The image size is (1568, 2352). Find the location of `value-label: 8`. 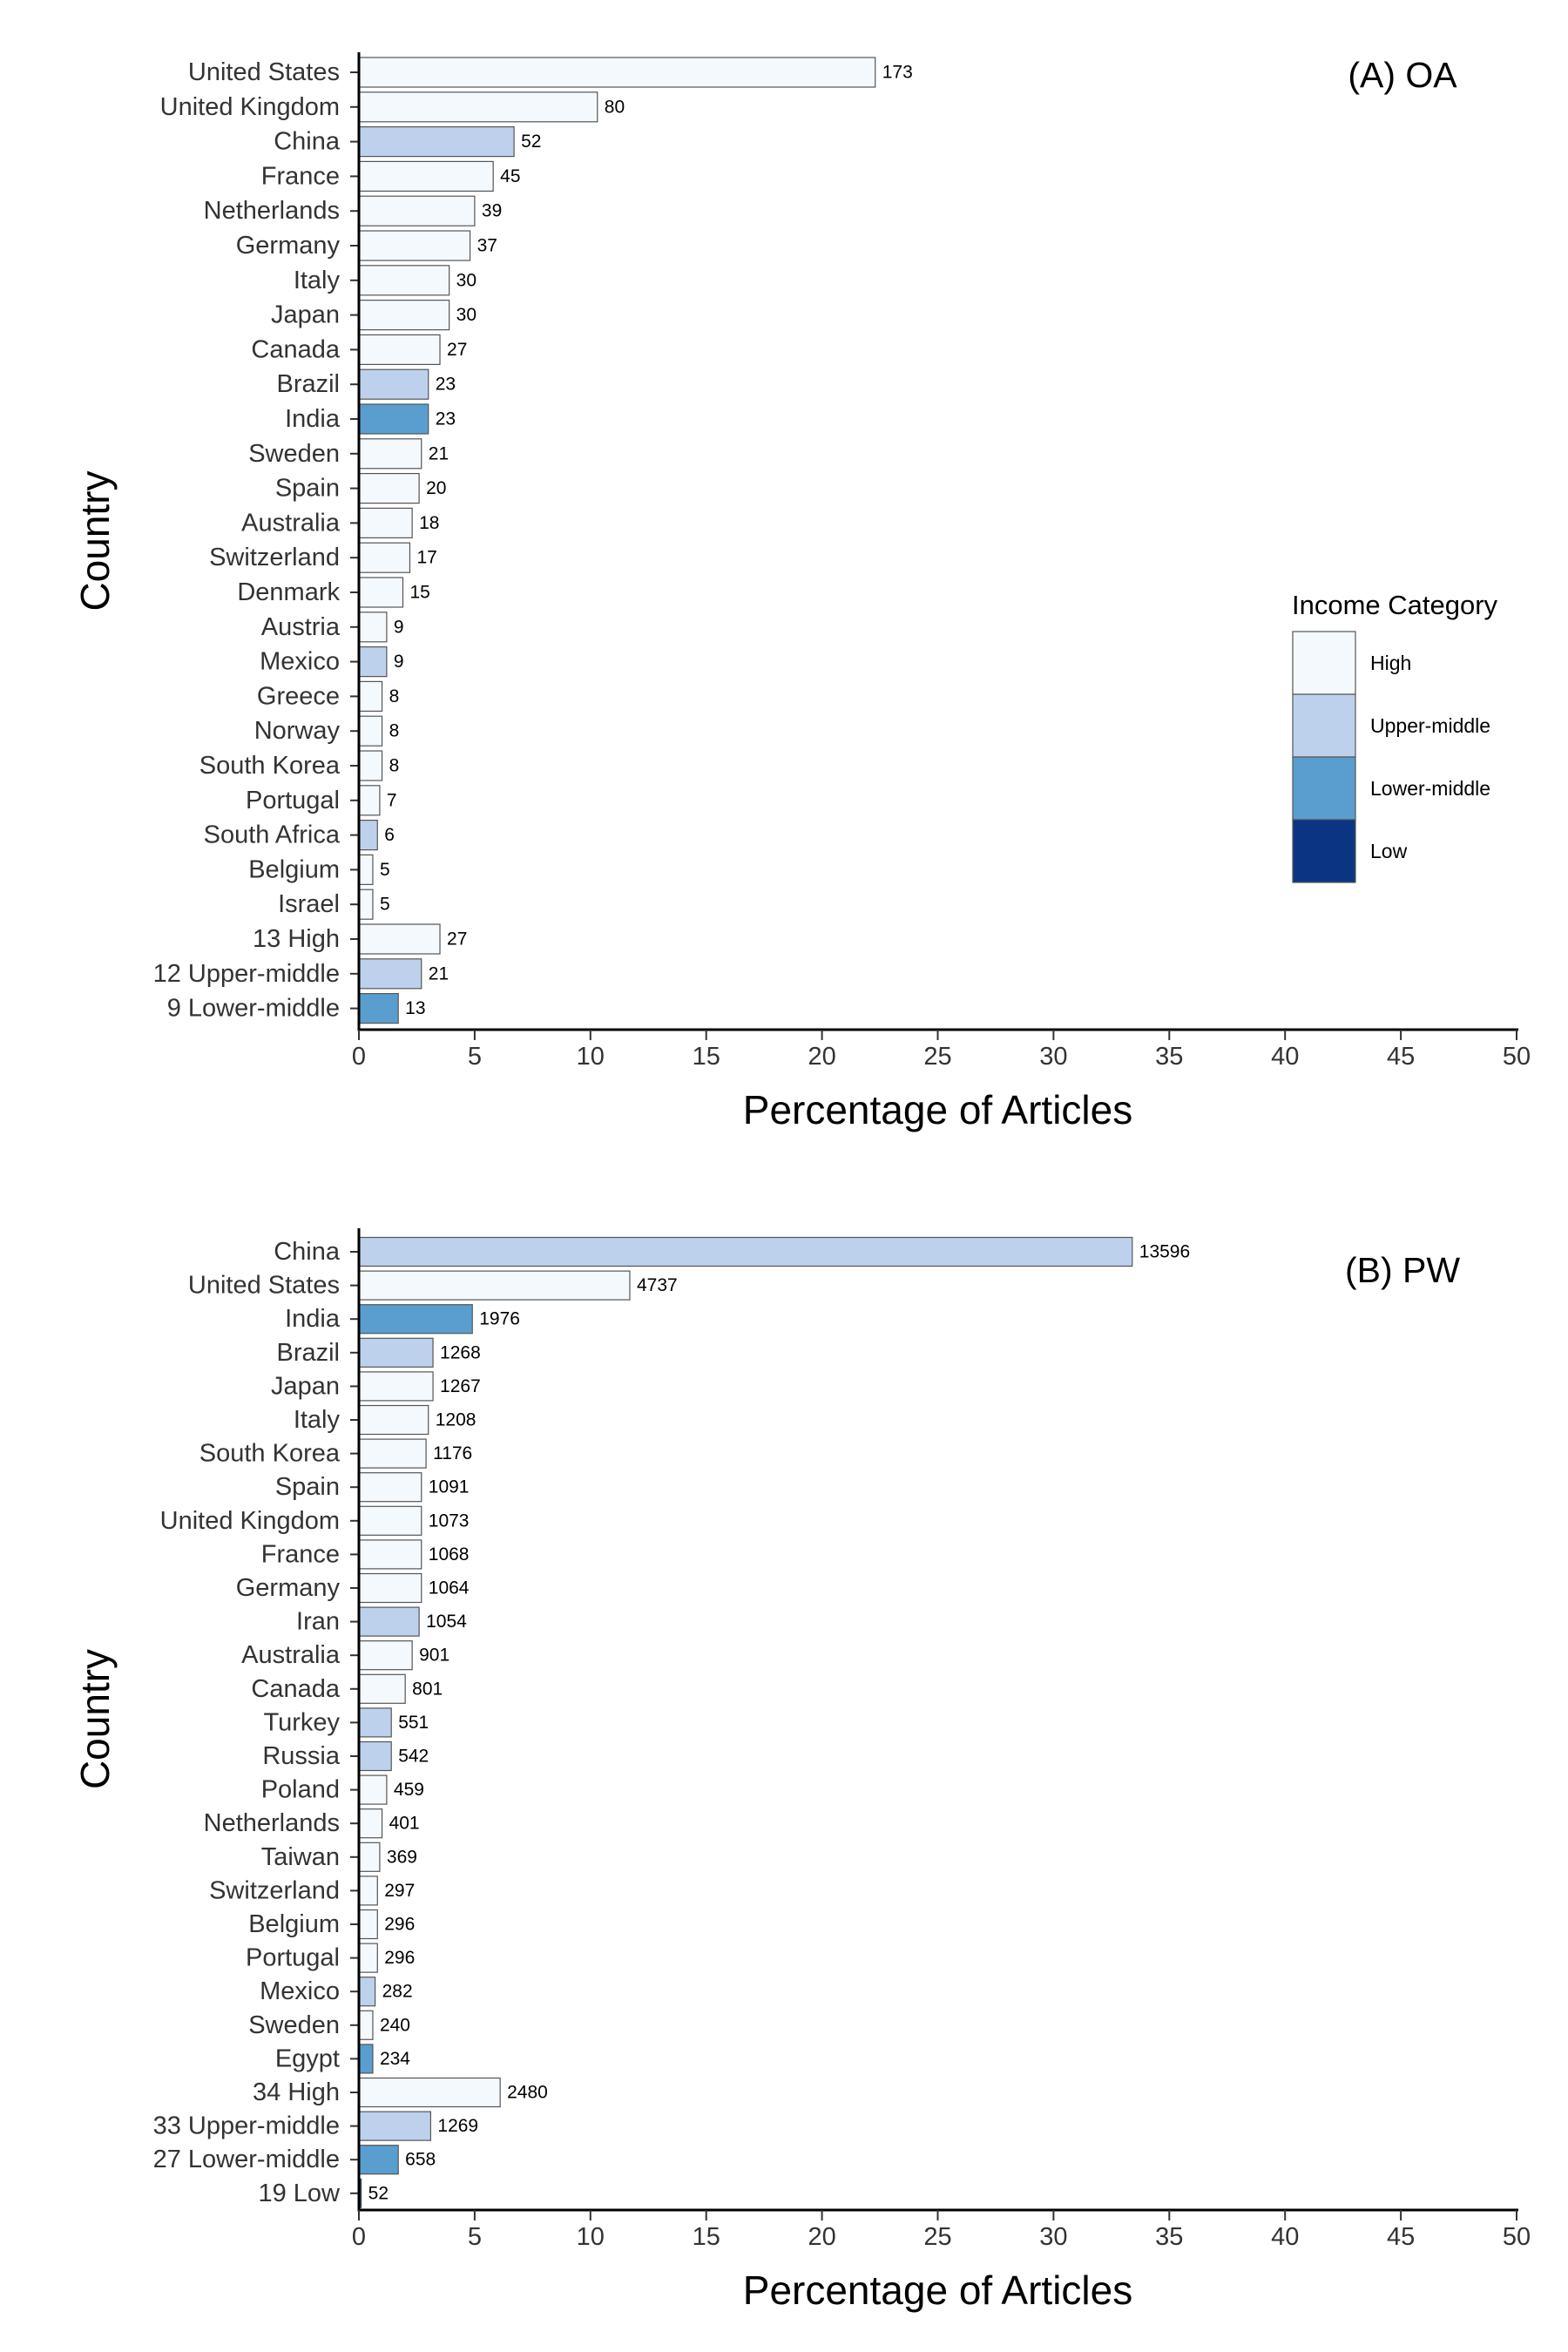

value-label: 8 is located at coordinates (394, 766).